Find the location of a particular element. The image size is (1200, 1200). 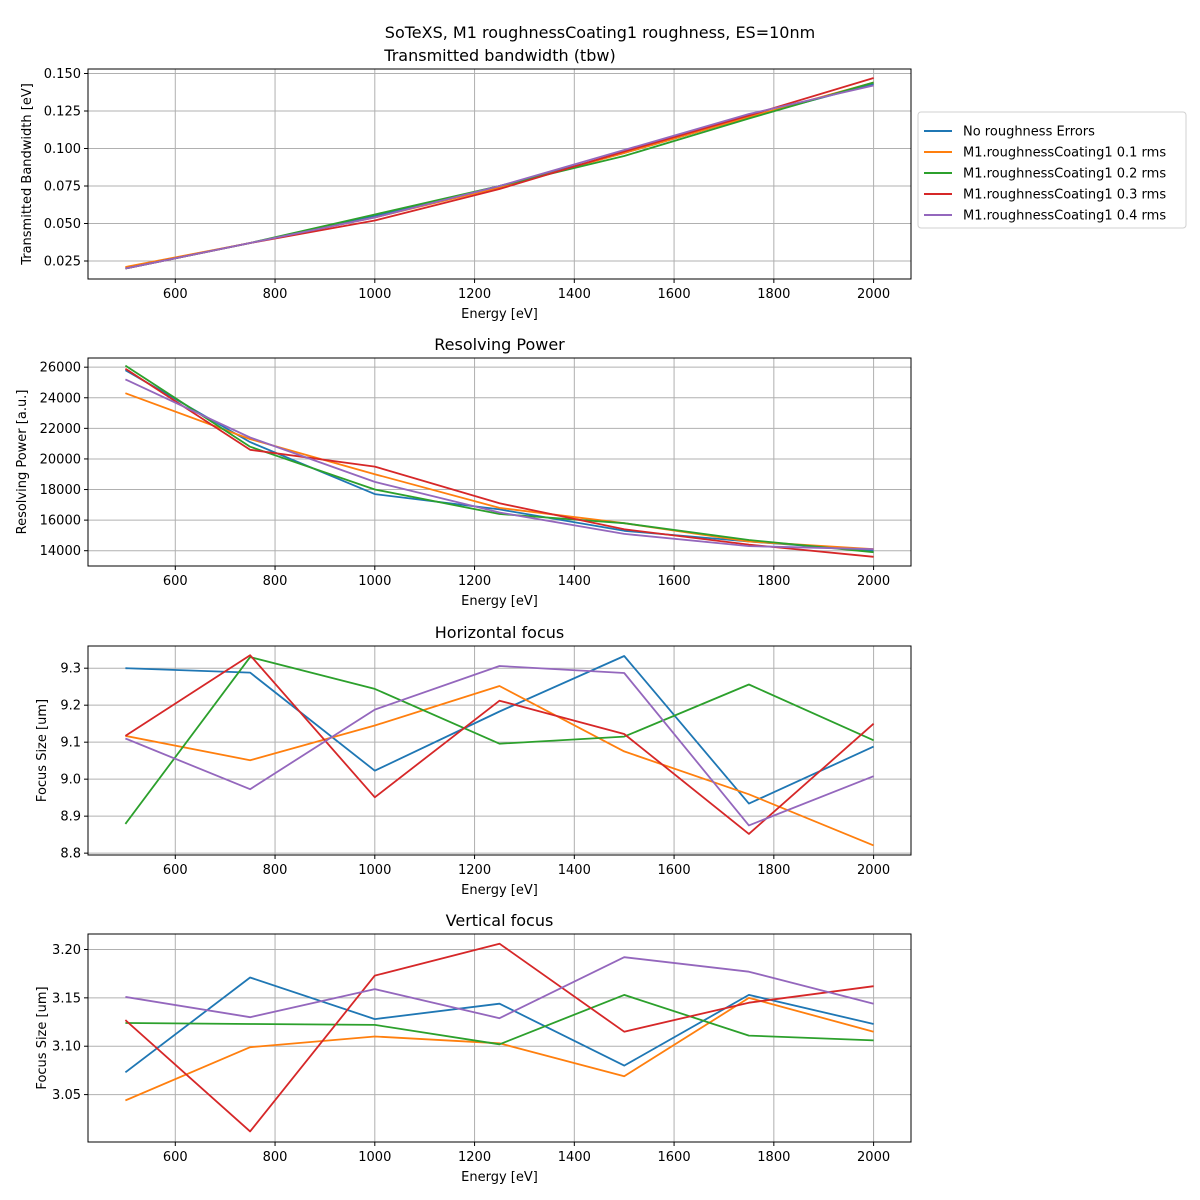

y-tick-label: 3.15 is located at coordinates (66, 998).